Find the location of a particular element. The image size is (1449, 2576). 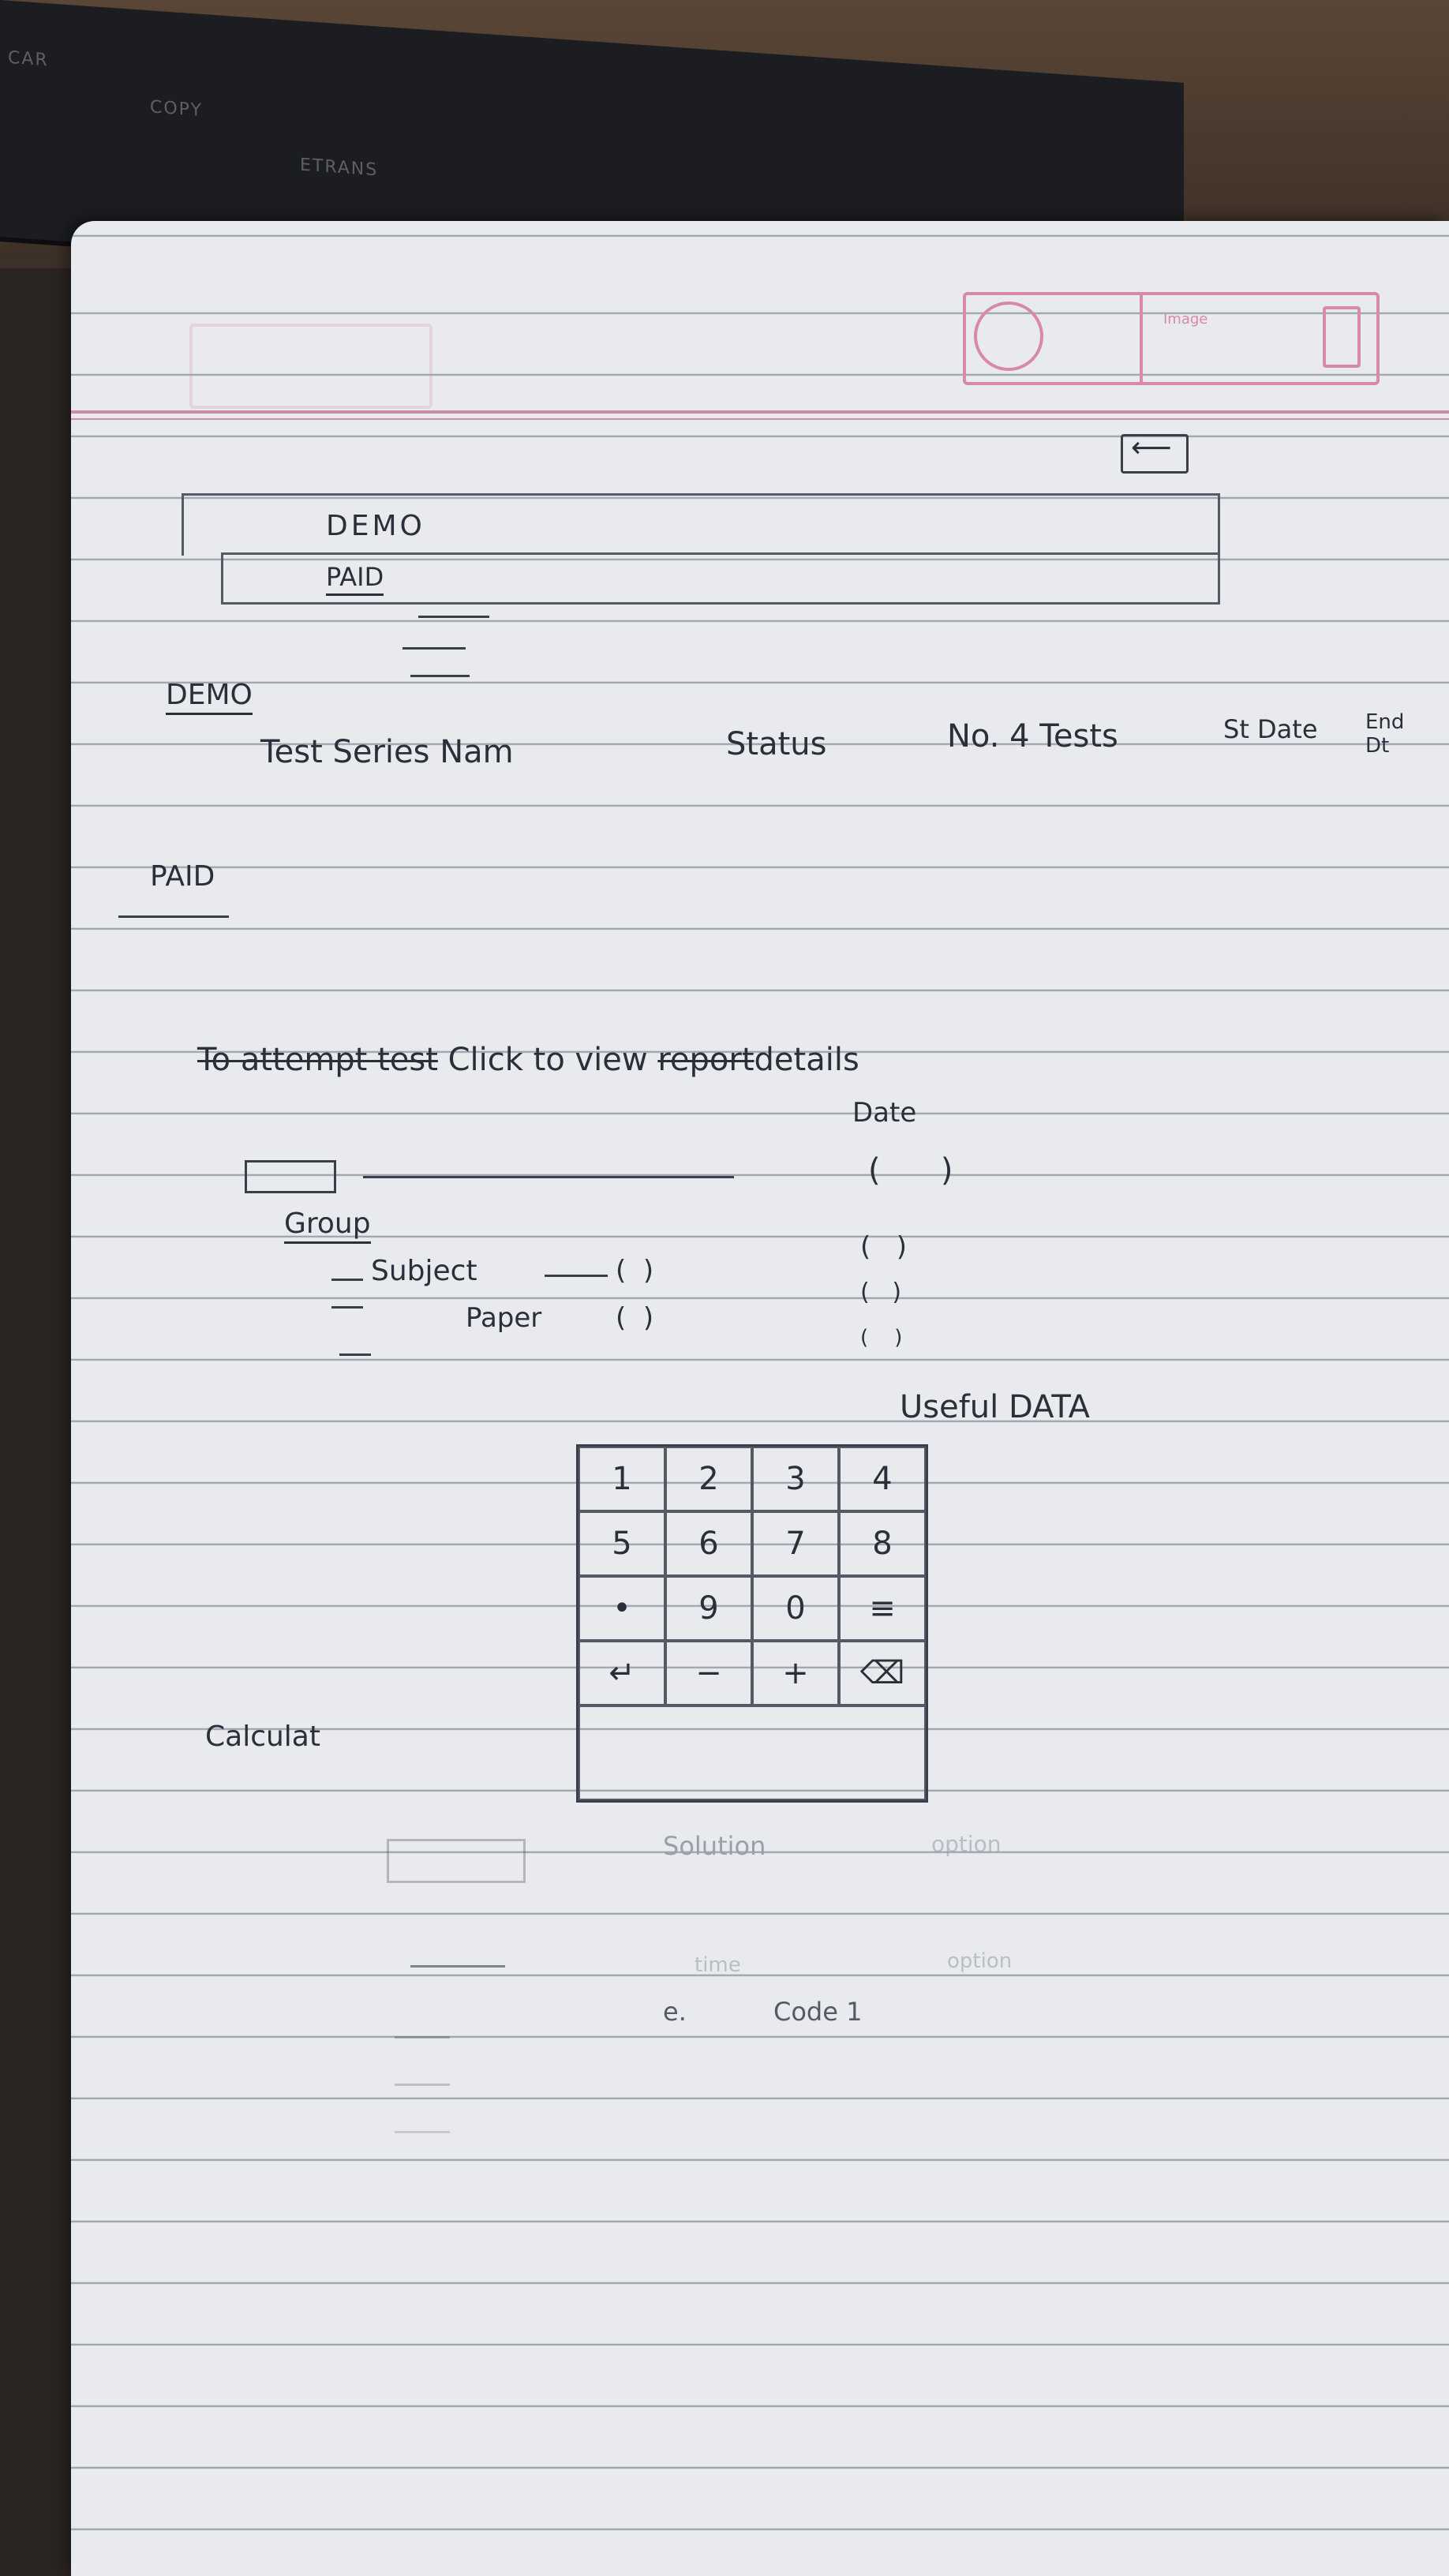

toolbar-label: Image is located at coordinates (1185, 319).